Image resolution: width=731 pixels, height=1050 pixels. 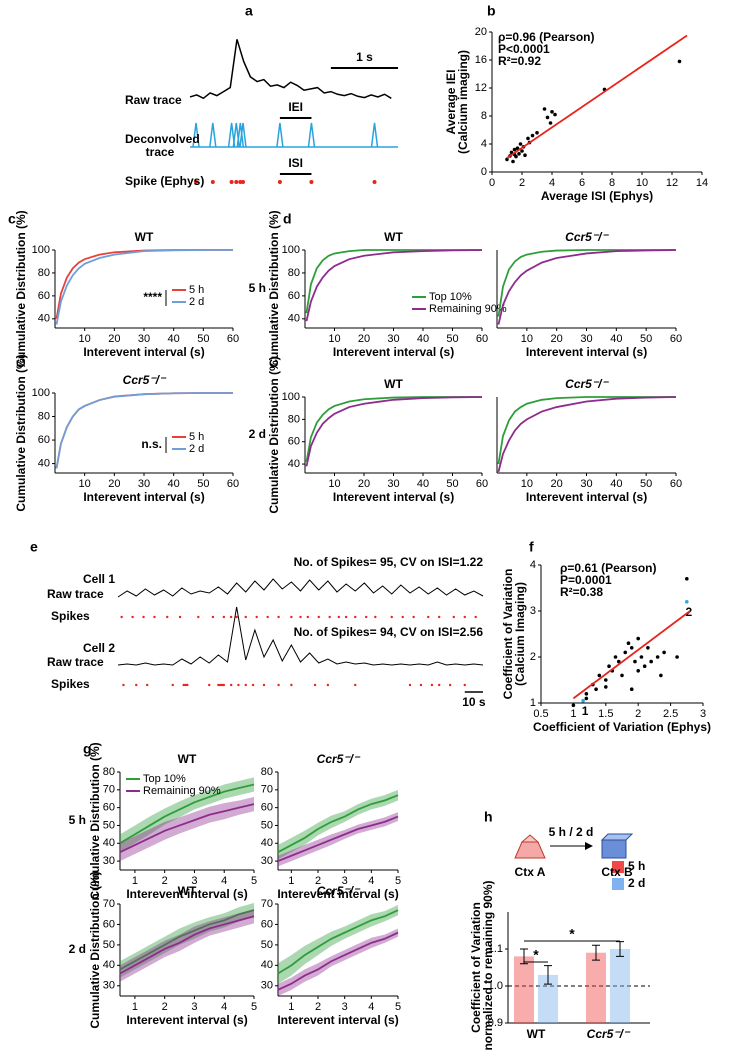 What do you see at coordinates (622, 727) in the screenshot?
I see `x-axis-label: Coefficient of Variation (Ephys)` at bounding box center [622, 727].